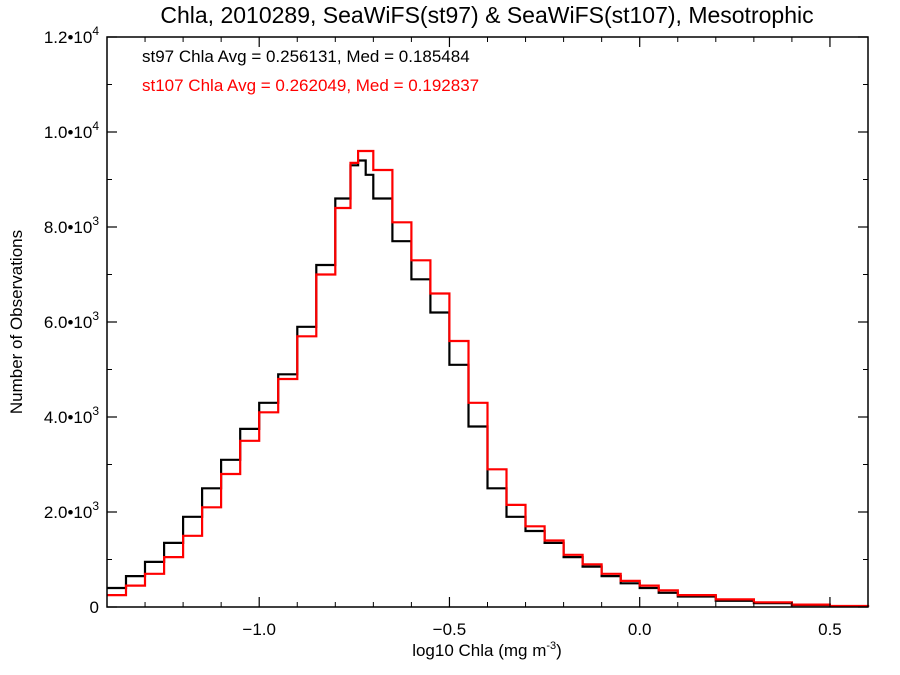 The image size is (900, 675). I want to click on y-axis-label: Number of Observations, so click(16, 322).